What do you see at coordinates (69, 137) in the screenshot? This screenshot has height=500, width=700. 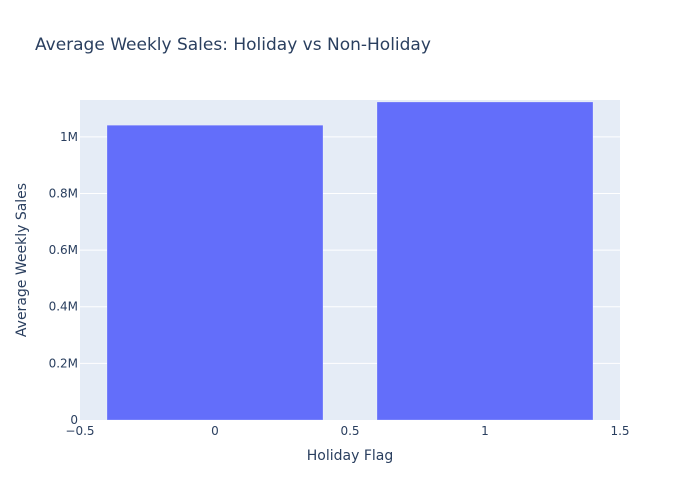 I see `y-tick-label: 1M` at bounding box center [69, 137].